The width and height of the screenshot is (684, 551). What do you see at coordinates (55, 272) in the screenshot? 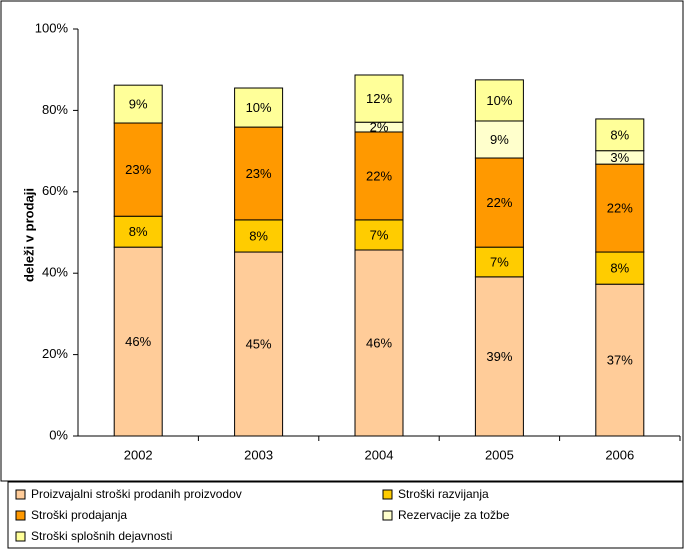
I see `y-tick-label: 40%` at bounding box center [55, 272].